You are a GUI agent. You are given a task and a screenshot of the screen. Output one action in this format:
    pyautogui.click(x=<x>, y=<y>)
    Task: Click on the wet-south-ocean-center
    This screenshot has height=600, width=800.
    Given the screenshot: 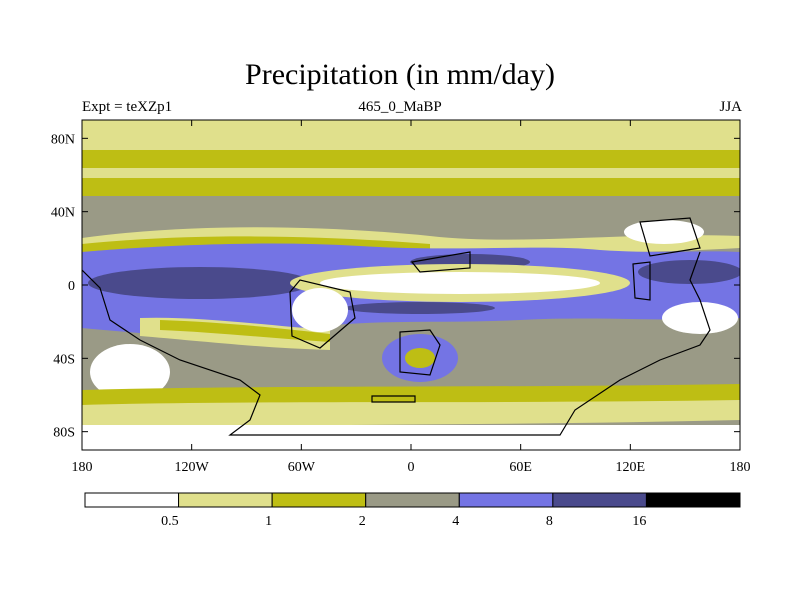 What is the action you would take?
    pyautogui.click(x=420, y=358)
    